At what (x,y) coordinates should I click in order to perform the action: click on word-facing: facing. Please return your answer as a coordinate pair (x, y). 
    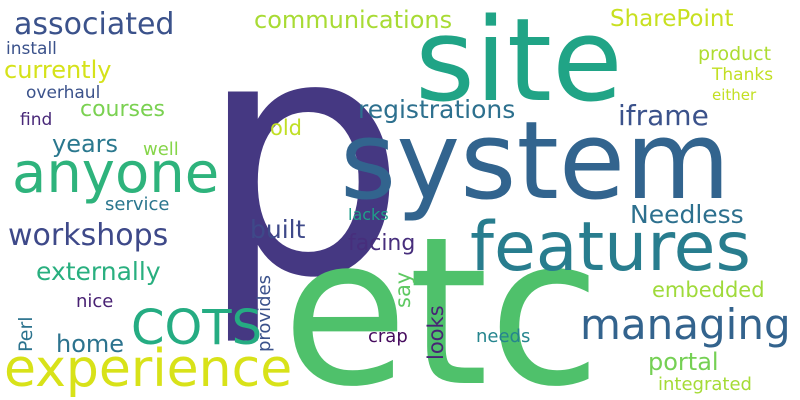
    Looking at the image, I should click on (381, 243).